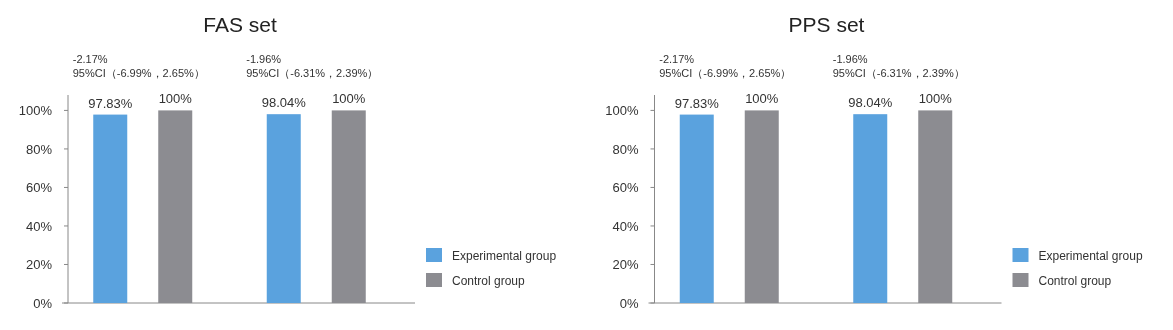 Image resolution: width=1173 pixels, height=330 pixels. Describe the element at coordinates (240, 24) in the screenshot. I see `chart-title: FAS set` at that location.